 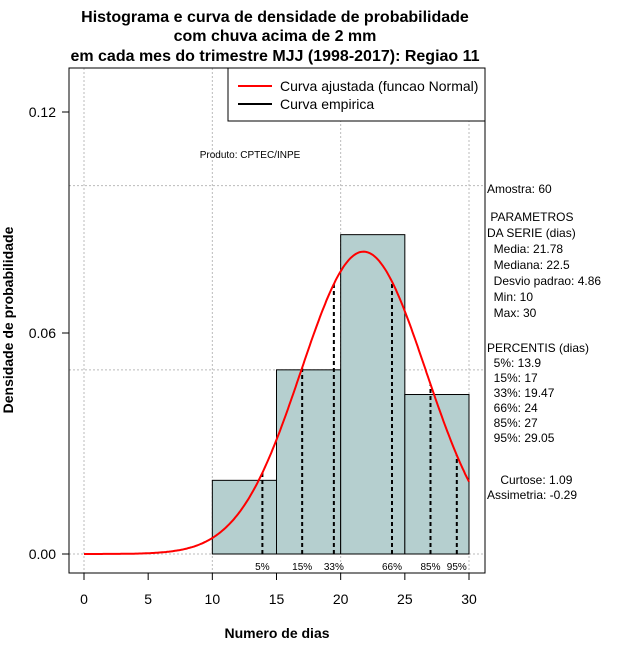 What do you see at coordinates (519, 189) in the screenshot?
I see `stats-line: Amostra: 60` at bounding box center [519, 189].